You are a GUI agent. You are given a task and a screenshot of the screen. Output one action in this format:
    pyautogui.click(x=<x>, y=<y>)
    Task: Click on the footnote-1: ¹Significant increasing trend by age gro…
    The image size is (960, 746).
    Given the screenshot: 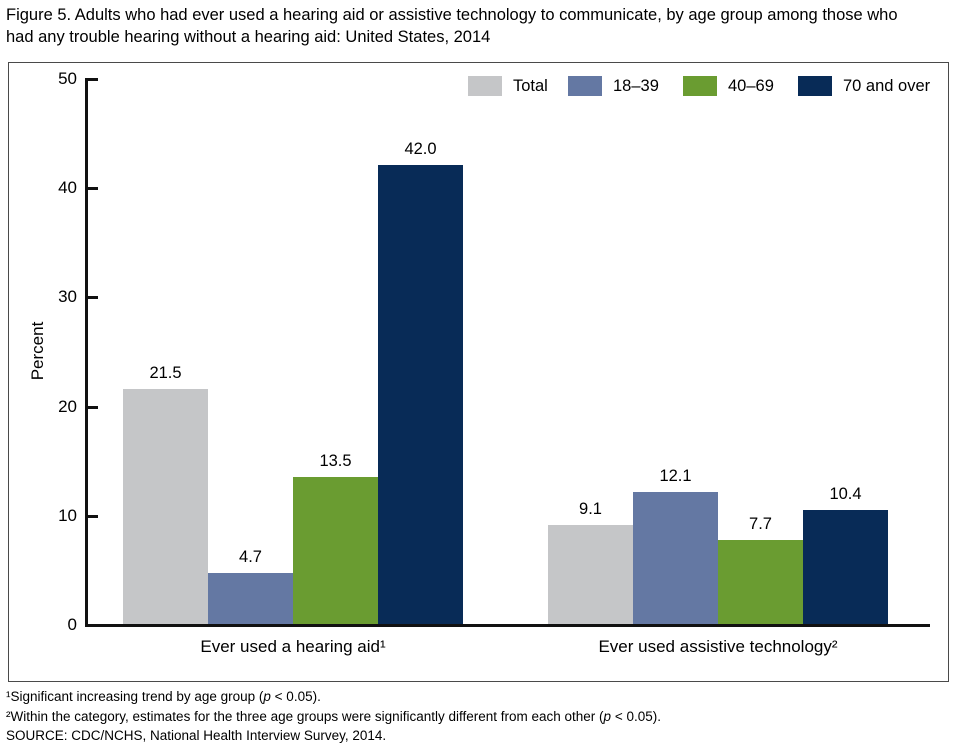 What is the action you would take?
    pyautogui.click(x=163, y=696)
    